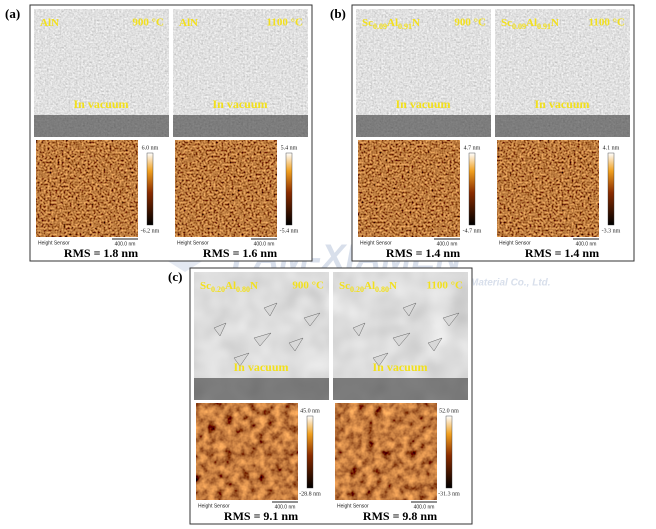  Describe the element at coordinates (472, 148) in the screenshot. I see `afm-max: 4.7 nm` at that location.